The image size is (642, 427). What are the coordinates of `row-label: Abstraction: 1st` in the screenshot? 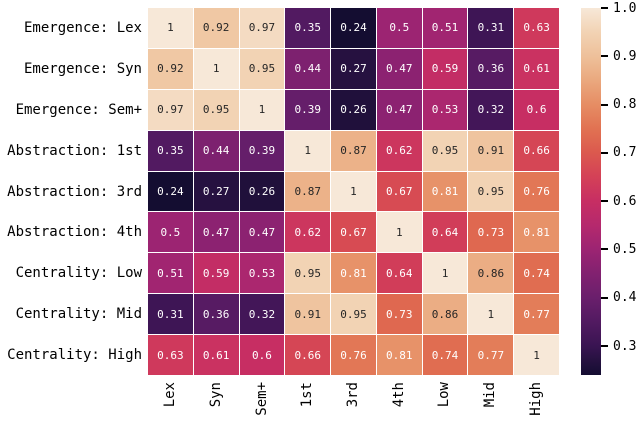 It's located at (74, 150).